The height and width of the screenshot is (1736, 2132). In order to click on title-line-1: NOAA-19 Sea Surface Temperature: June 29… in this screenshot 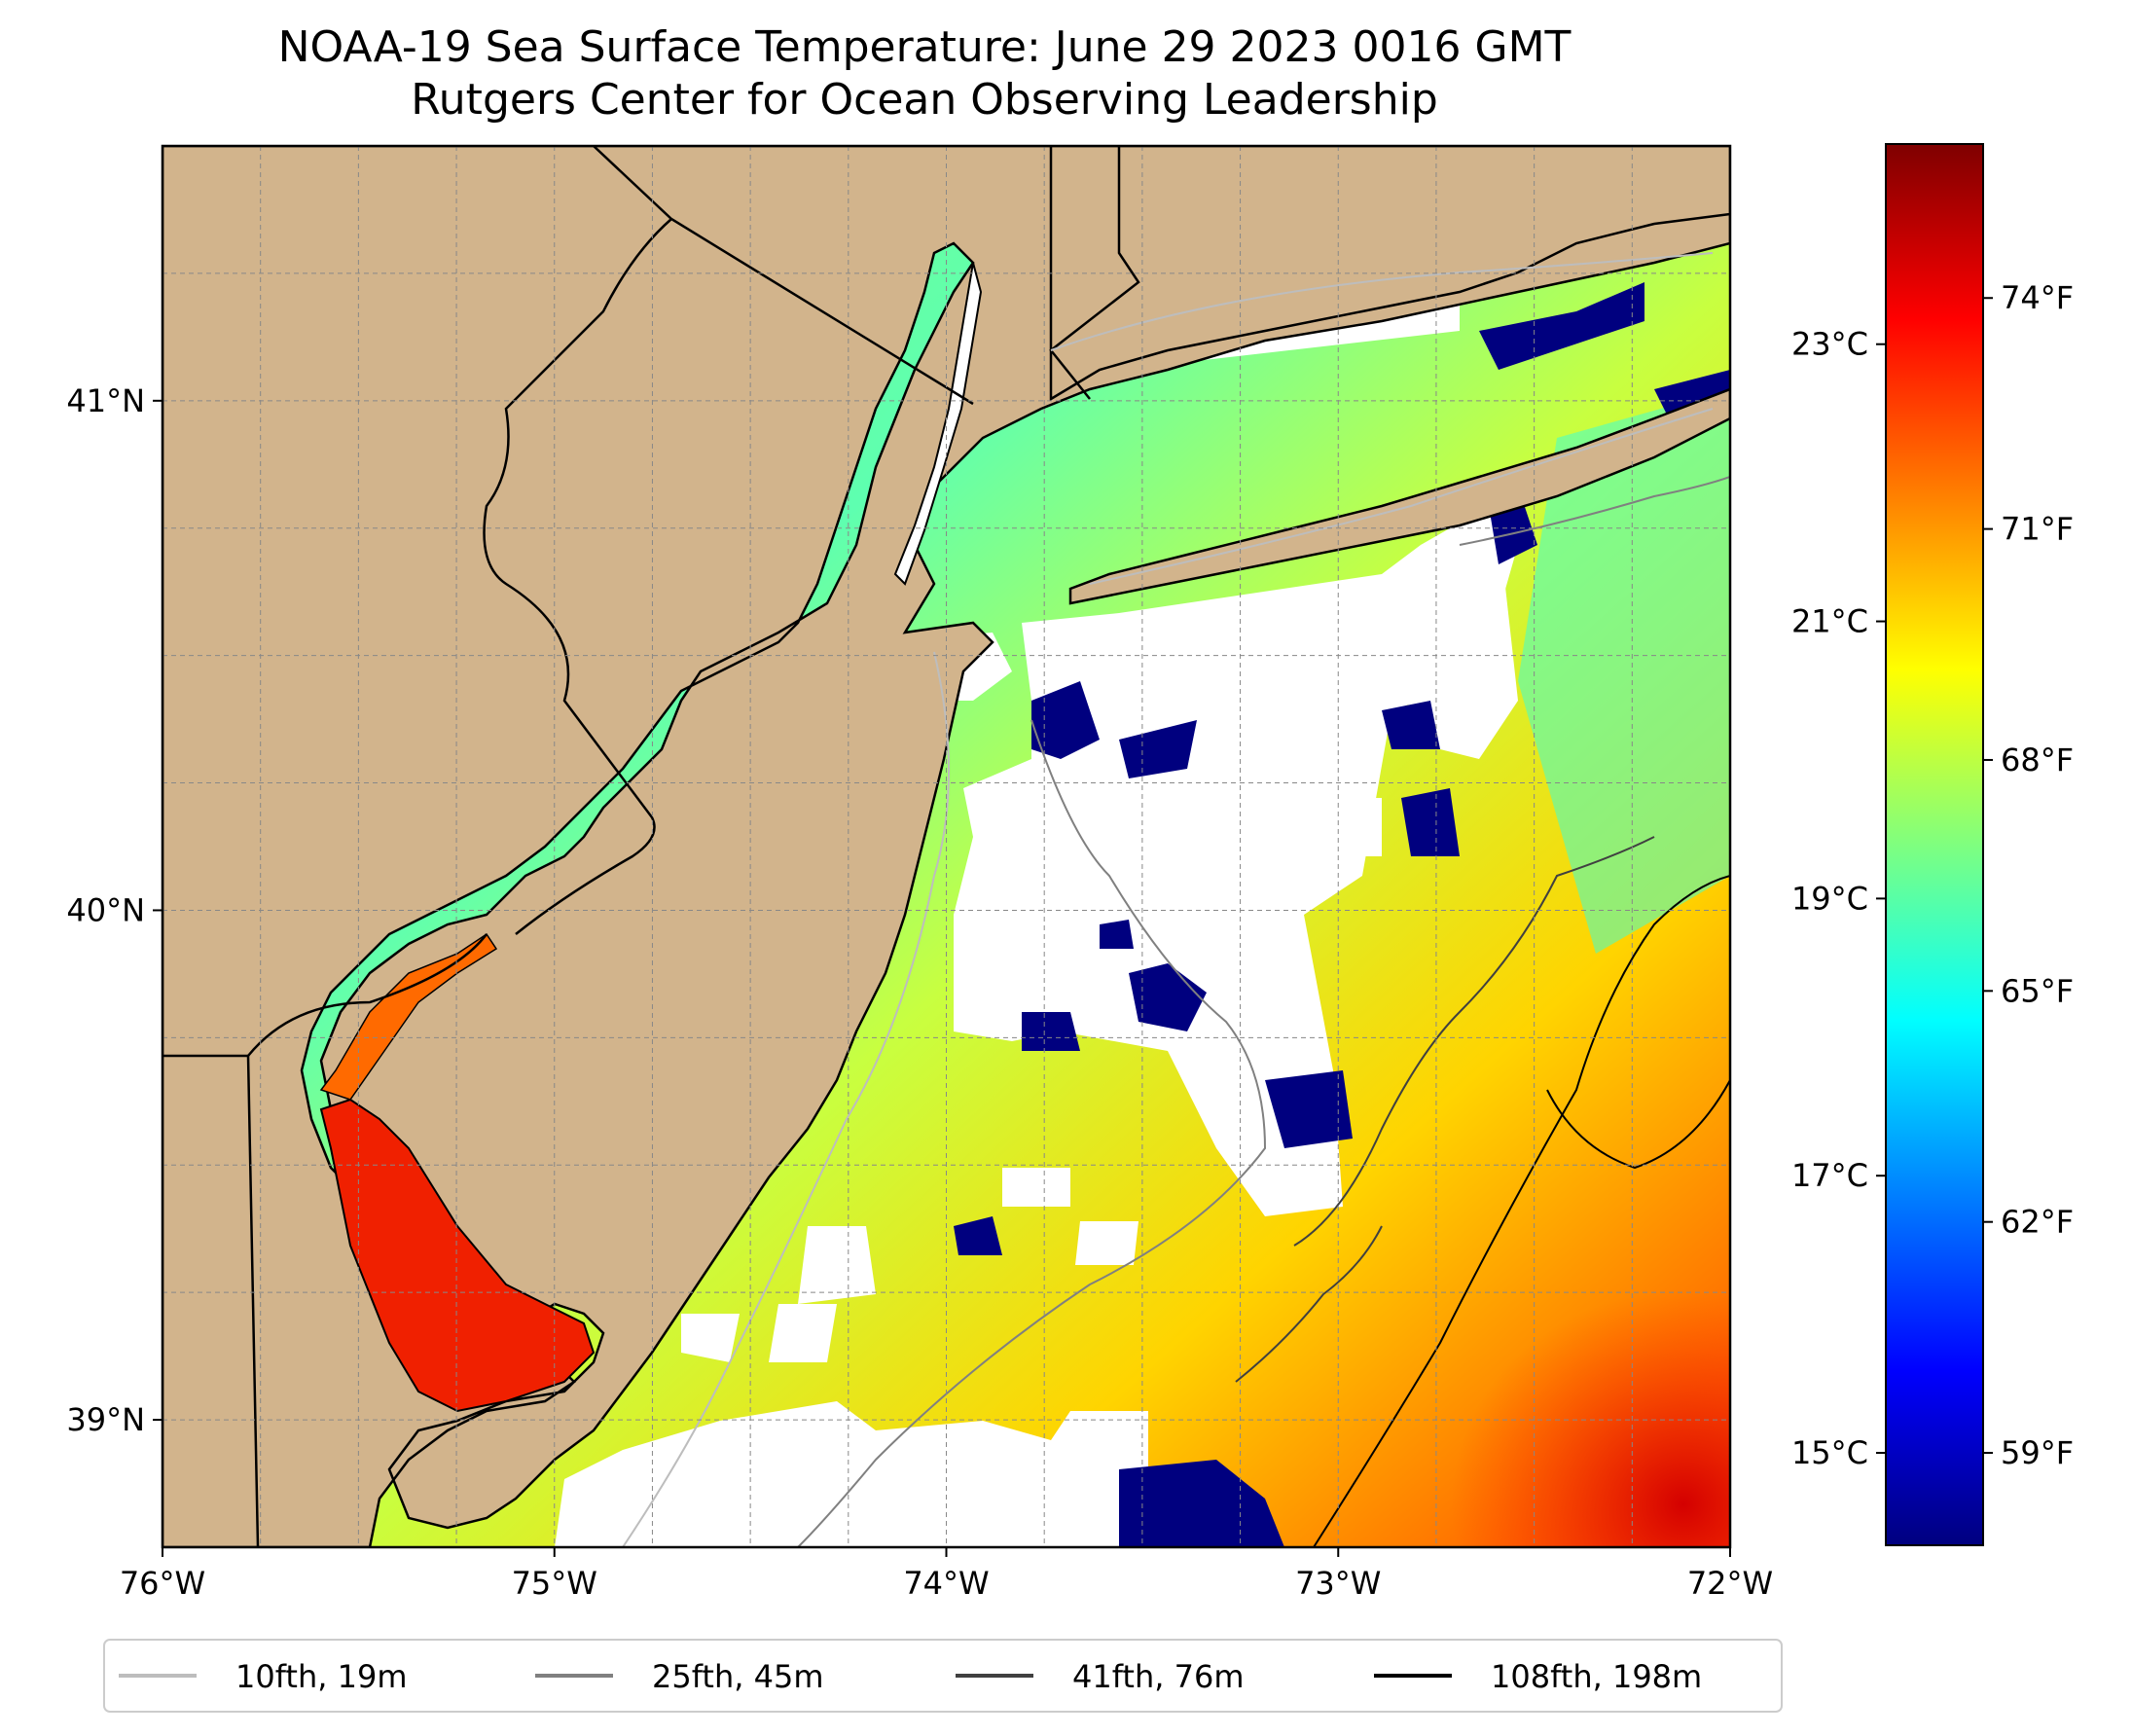, I will do `click(925, 47)`.